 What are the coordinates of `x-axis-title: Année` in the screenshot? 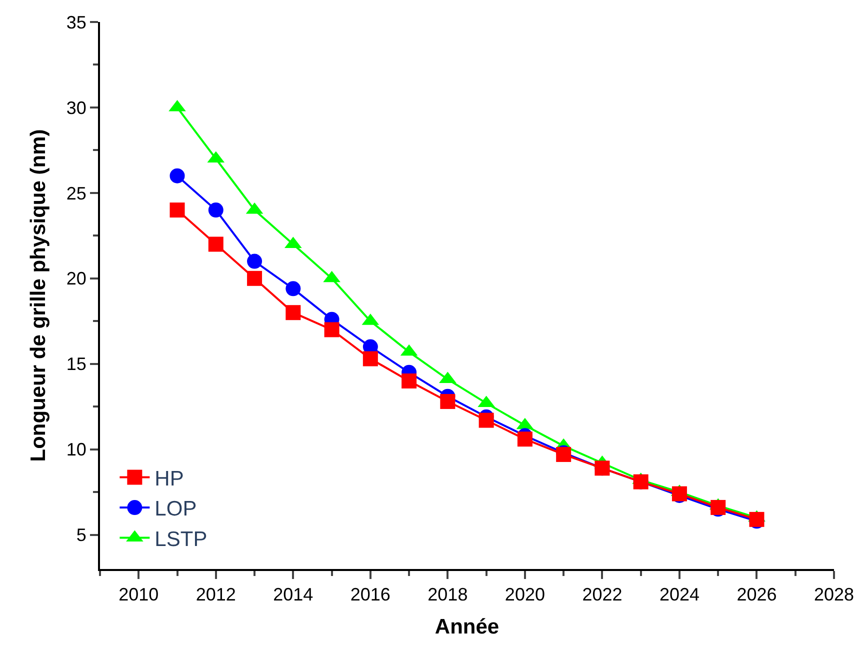 It's located at (467, 626).